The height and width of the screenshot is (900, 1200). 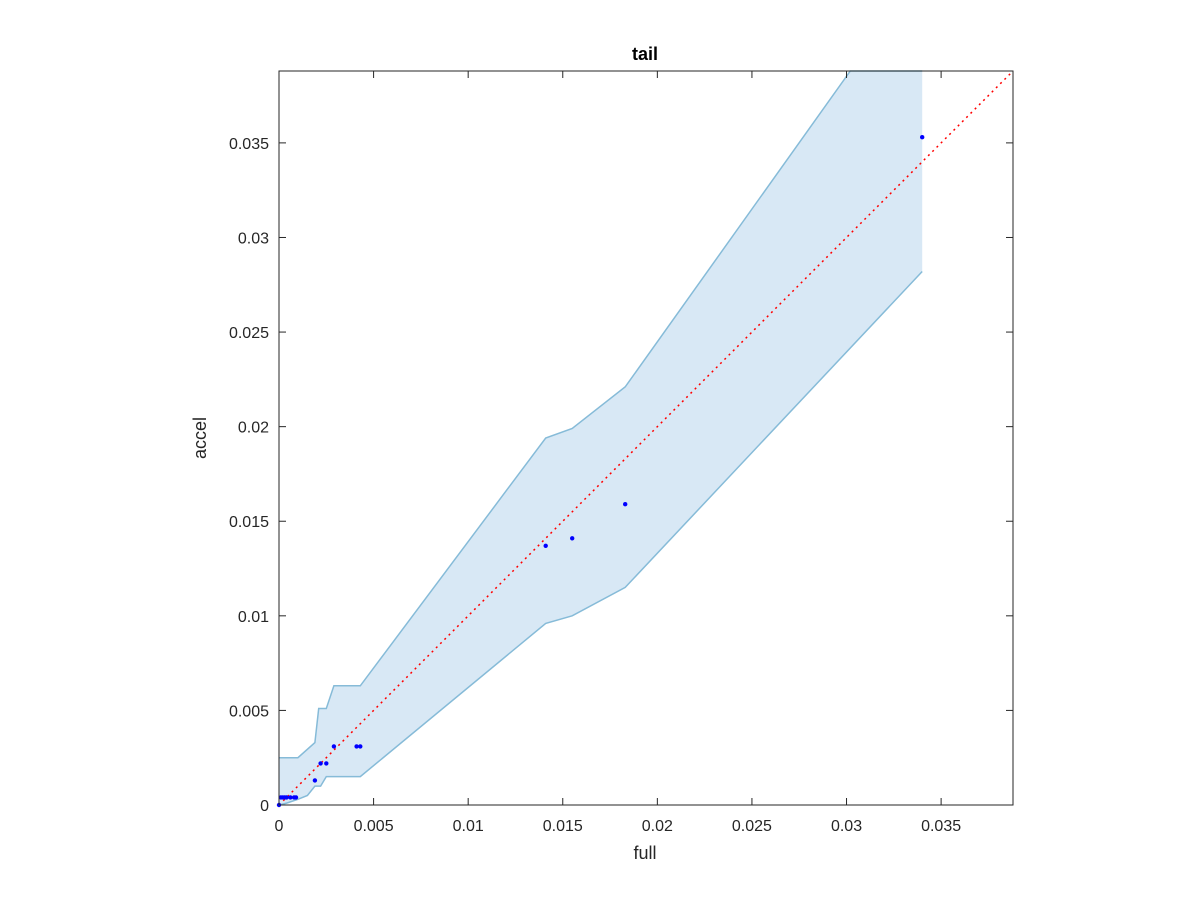 What do you see at coordinates (645, 54) in the screenshot?
I see `chart-title: tail` at bounding box center [645, 54].